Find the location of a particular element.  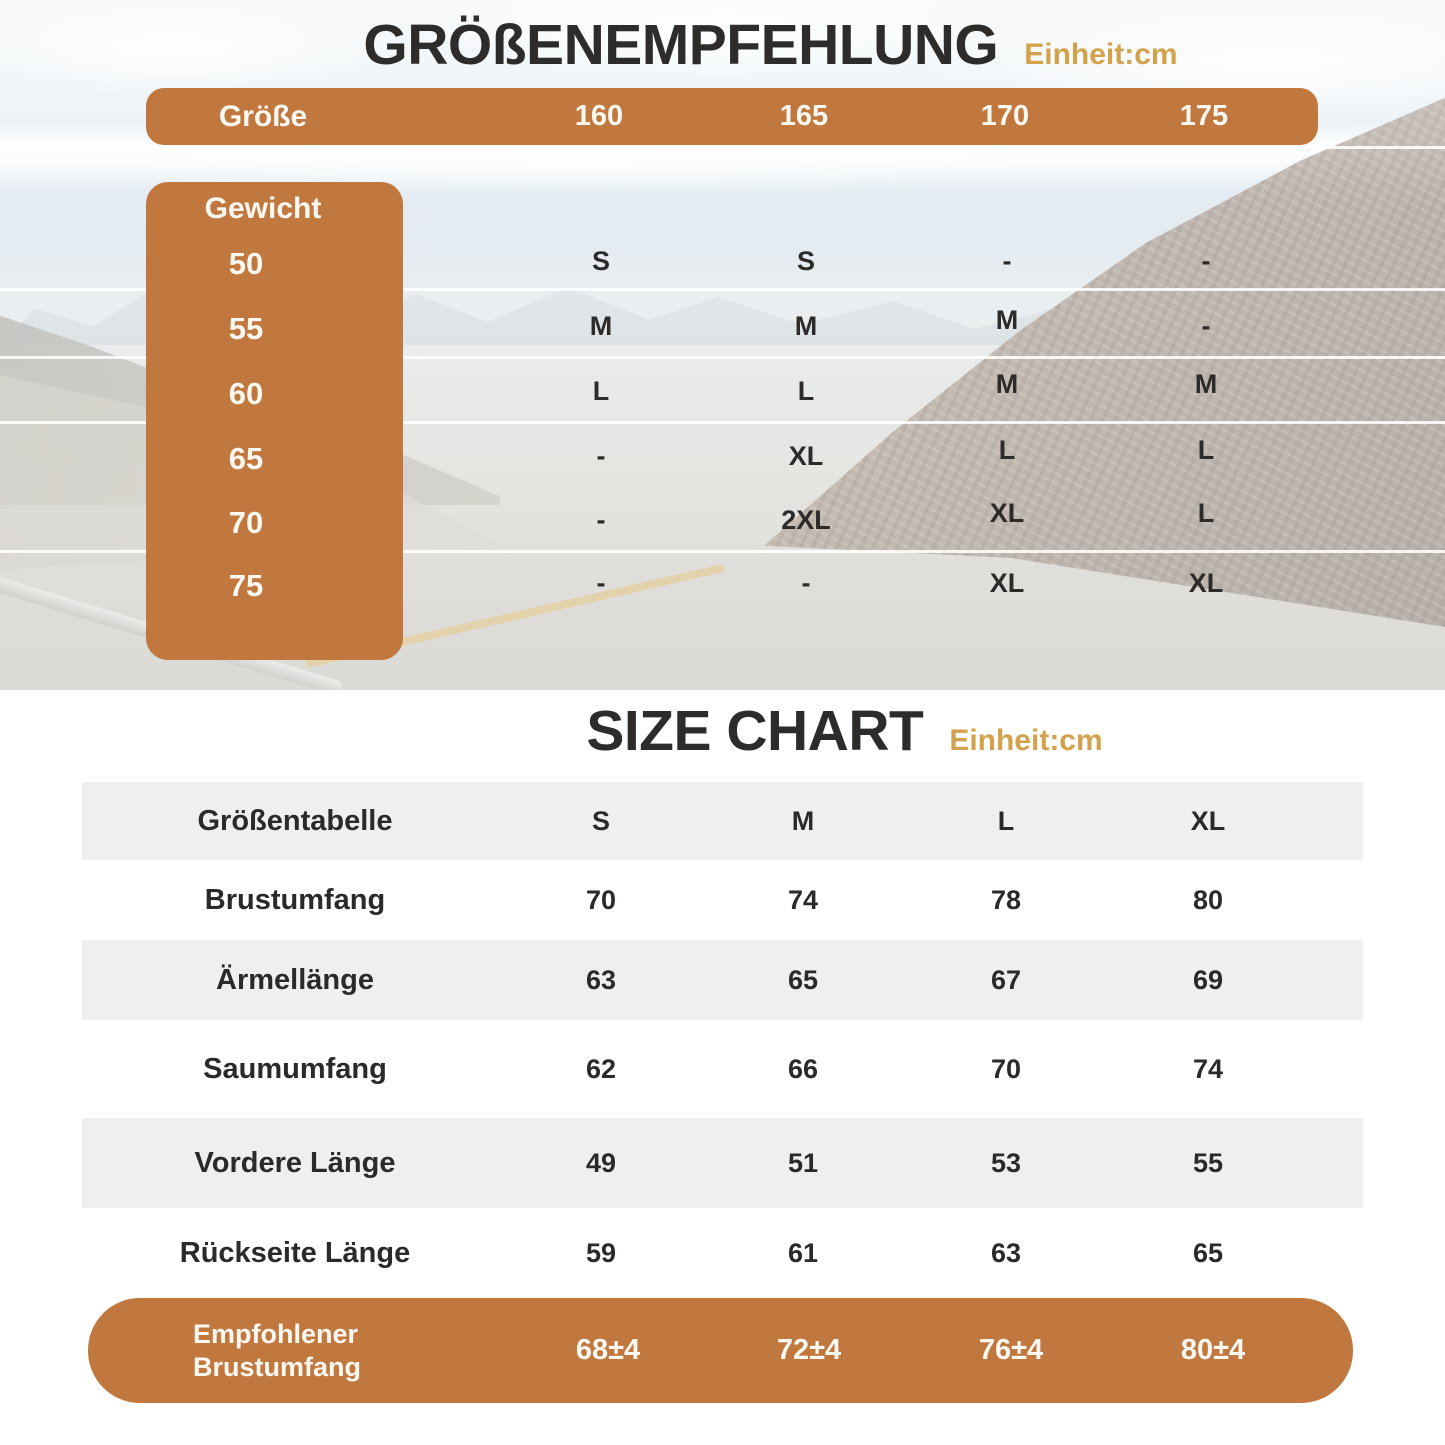

cell-value: 80 is located at coordinates (1208, 899).